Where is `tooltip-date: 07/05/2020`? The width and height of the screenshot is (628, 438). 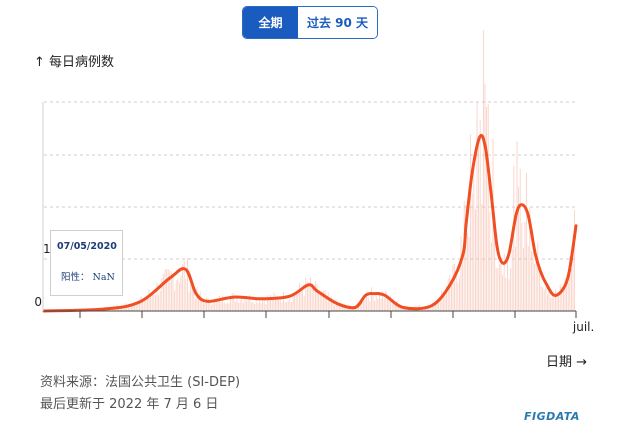
tooltip-date: 07/05/2020 is located at coordinates (87, 246).